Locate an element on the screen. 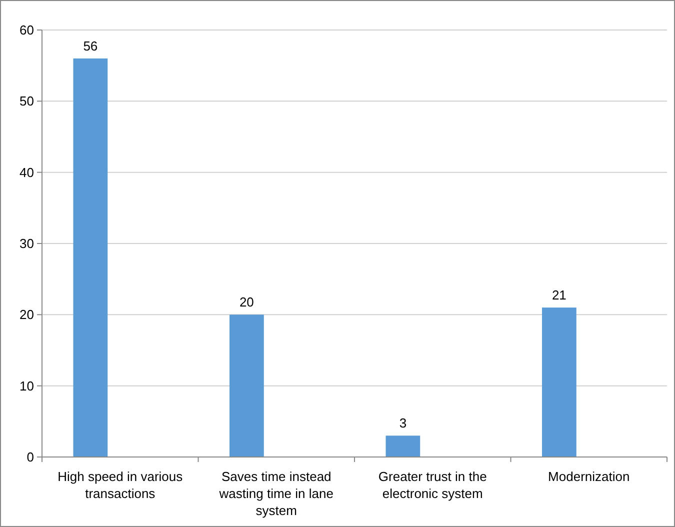  x-tick-label: Saves time instead wasting time in lane system is located at coordinates (276, 493).